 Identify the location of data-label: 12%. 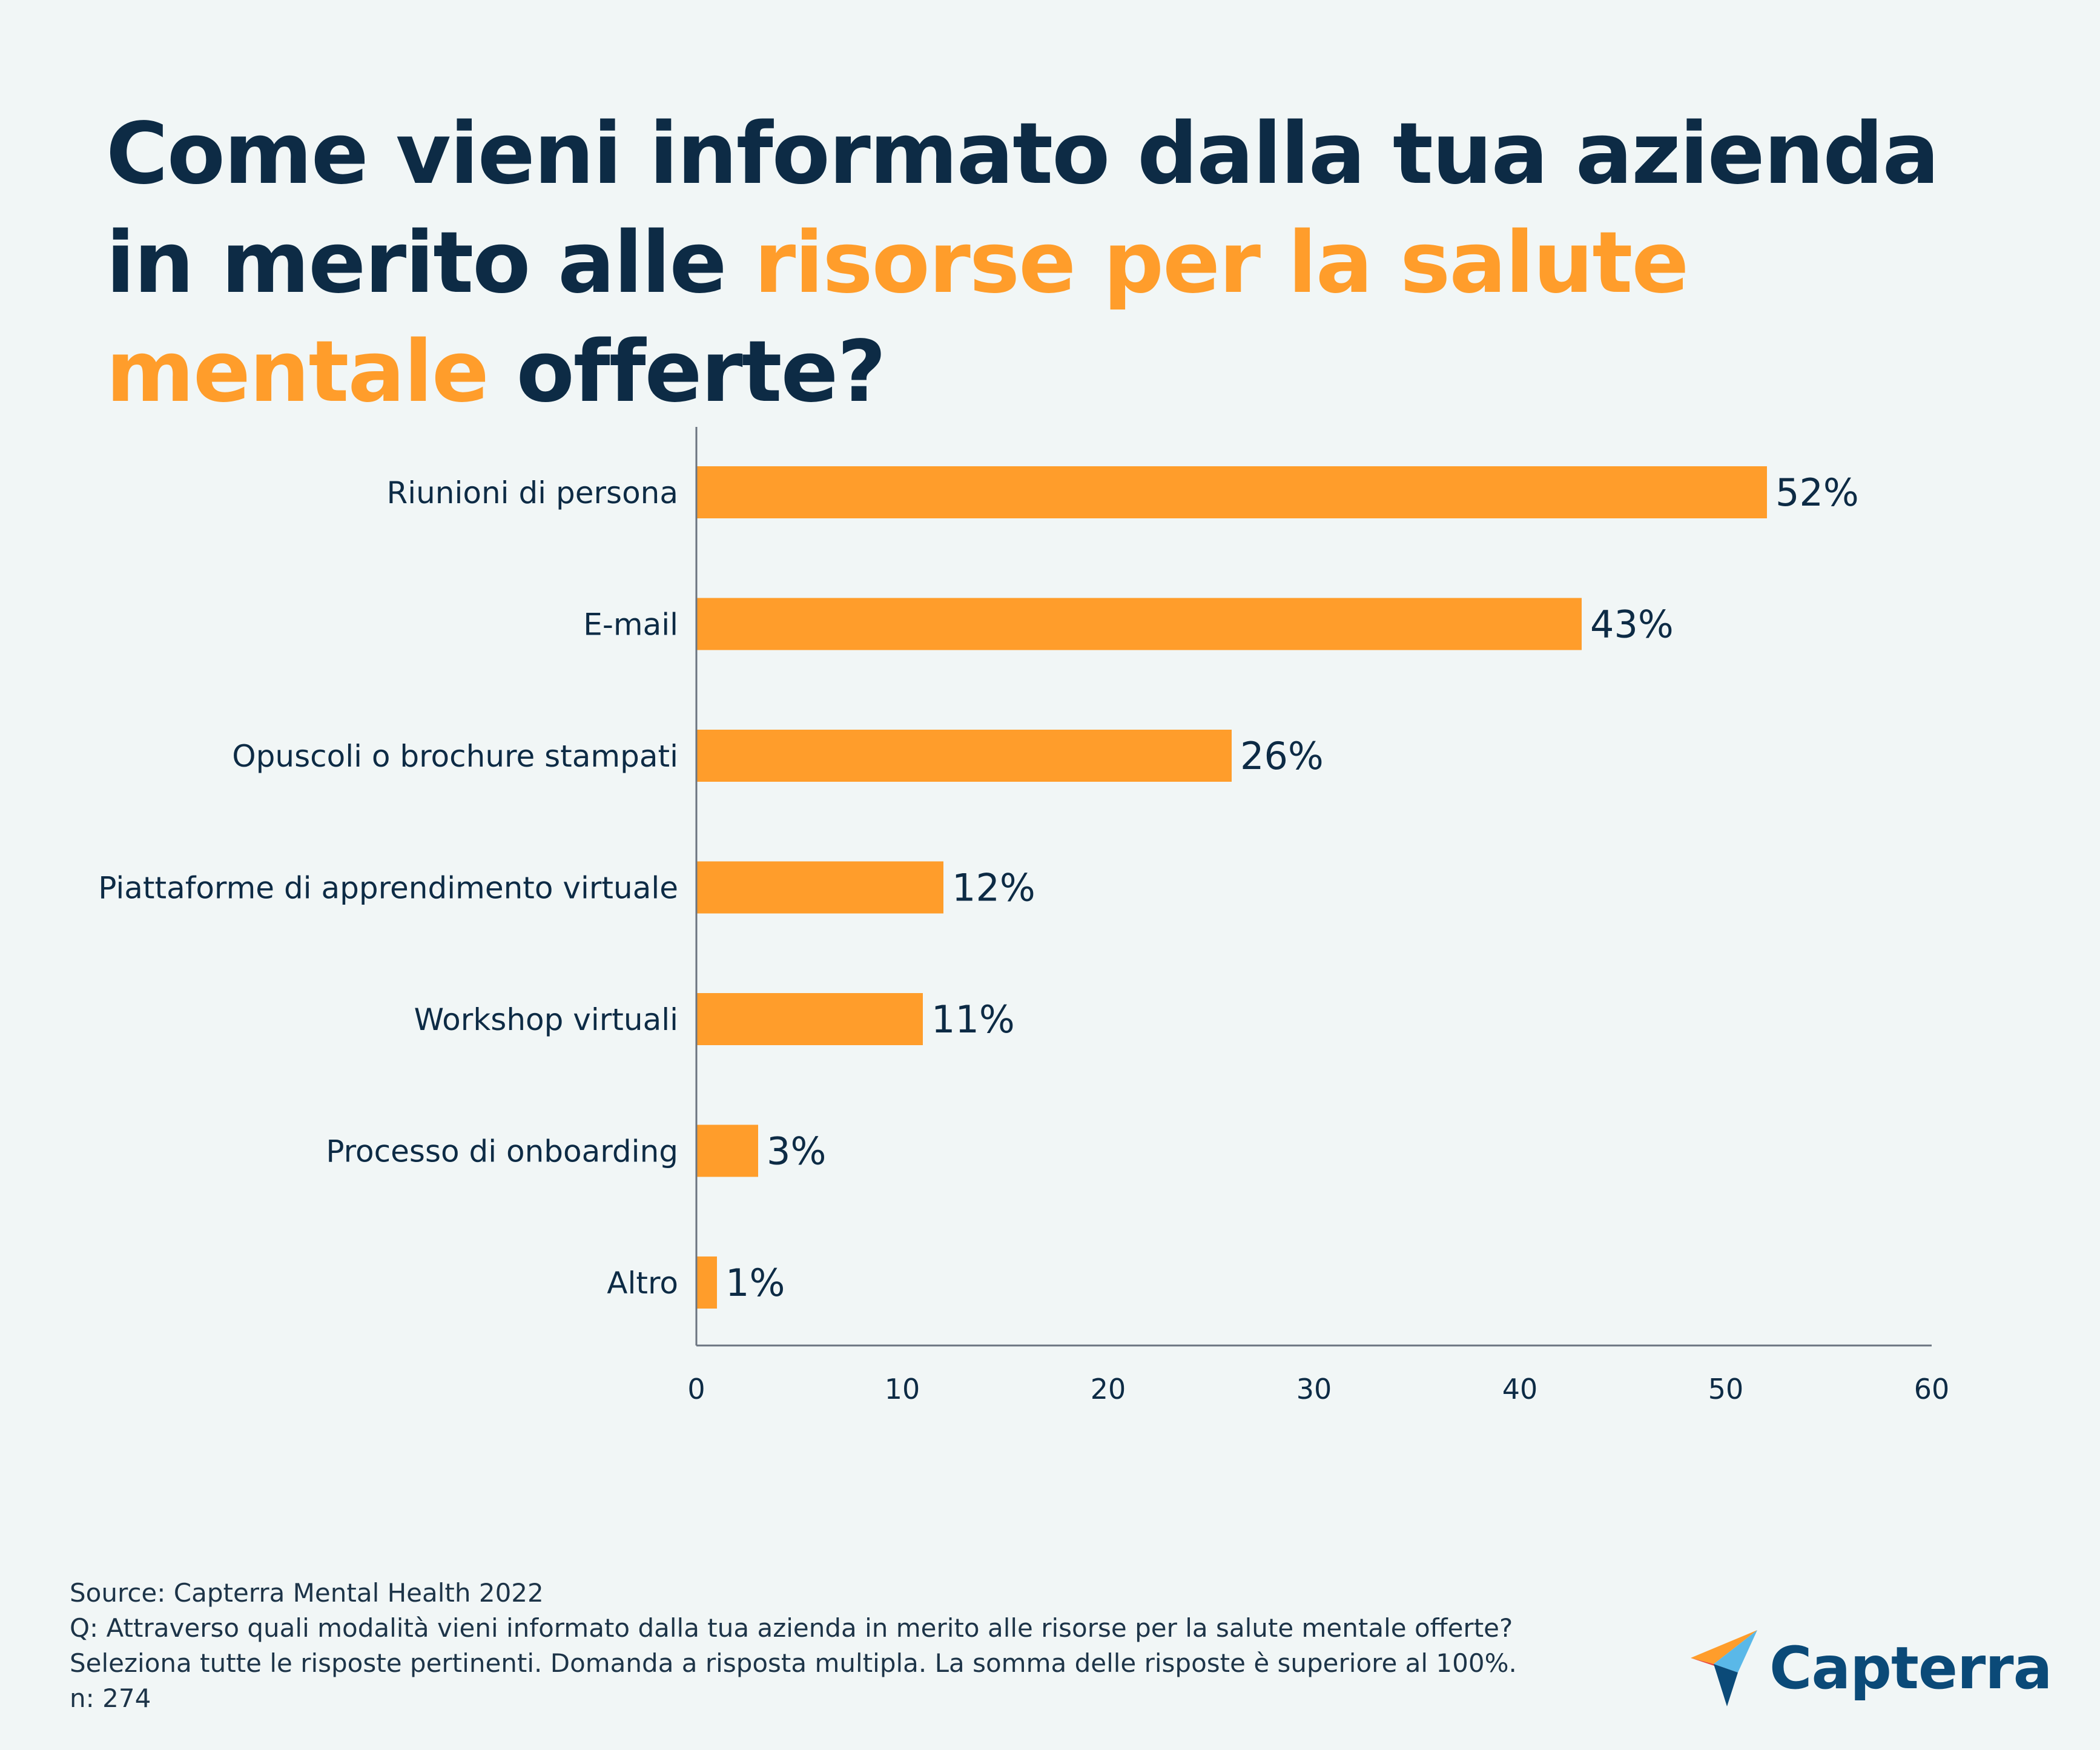
(993, 888).